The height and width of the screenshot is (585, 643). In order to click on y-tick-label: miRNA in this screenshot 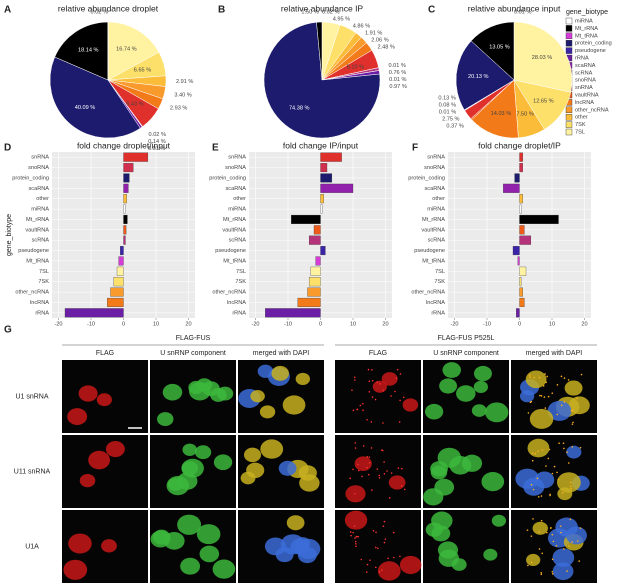, I will do `click(436, 210)`.